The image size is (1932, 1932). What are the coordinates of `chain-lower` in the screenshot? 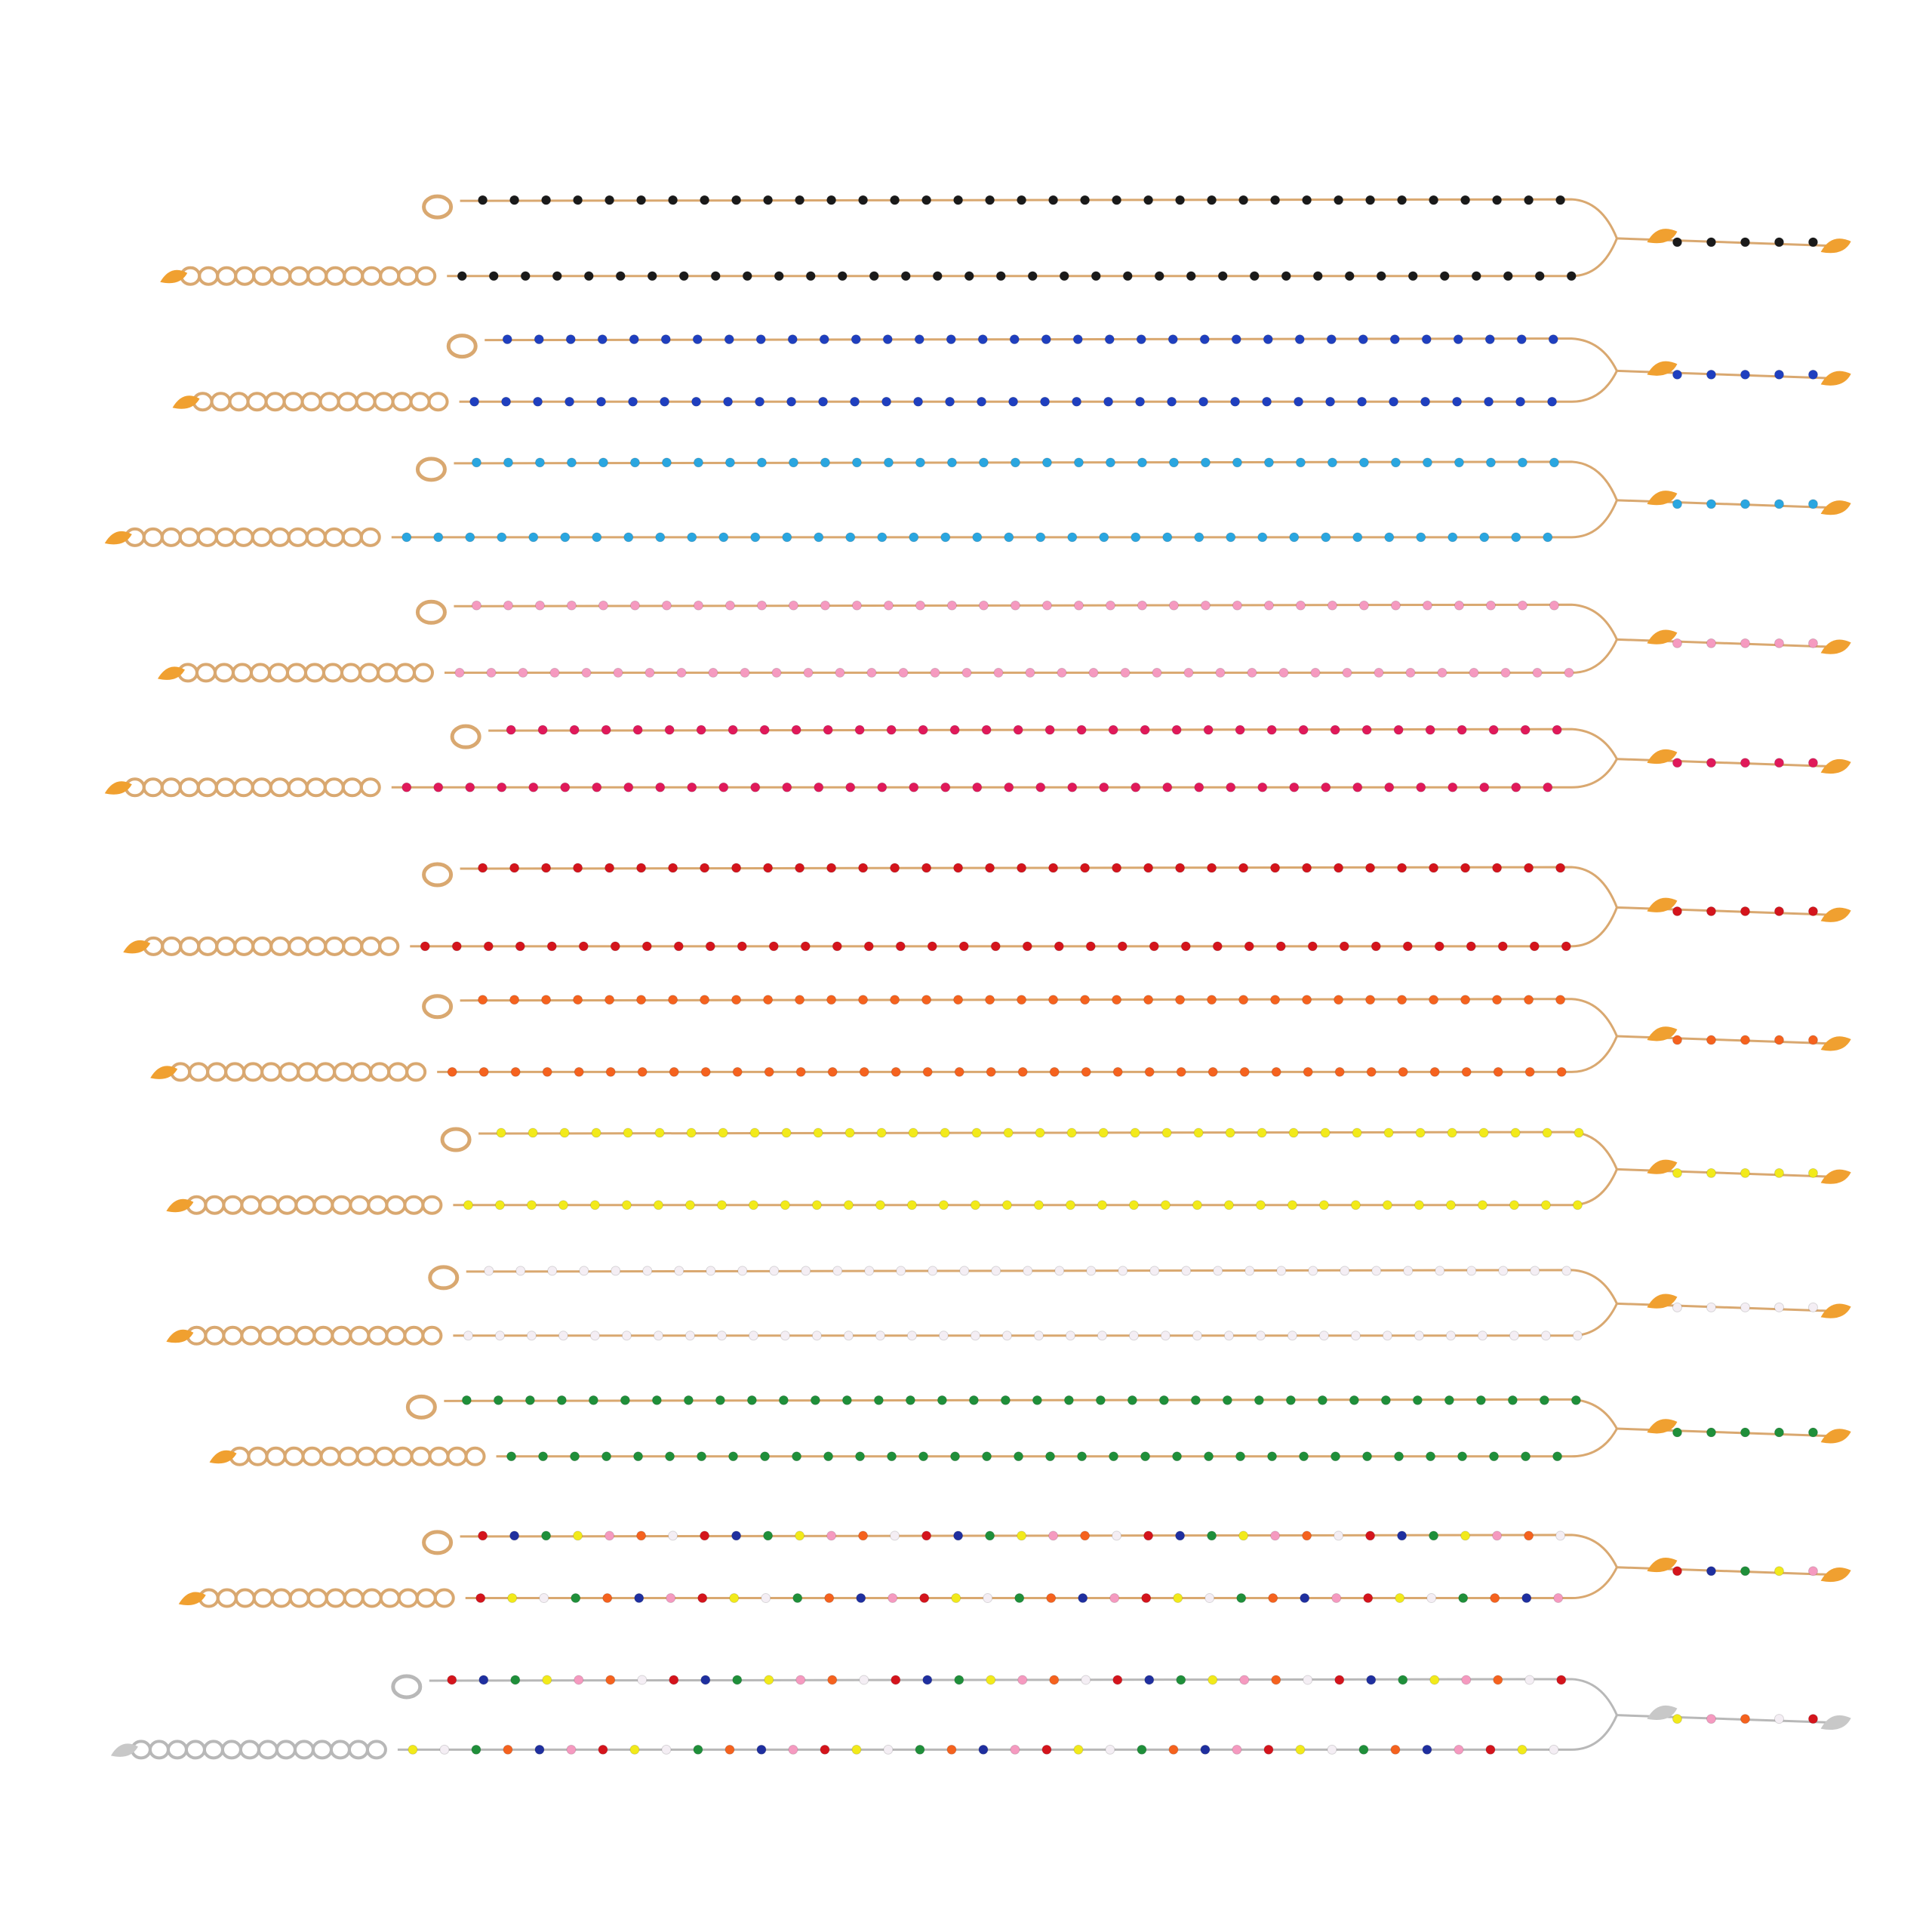 It's located at (1057, 1443).